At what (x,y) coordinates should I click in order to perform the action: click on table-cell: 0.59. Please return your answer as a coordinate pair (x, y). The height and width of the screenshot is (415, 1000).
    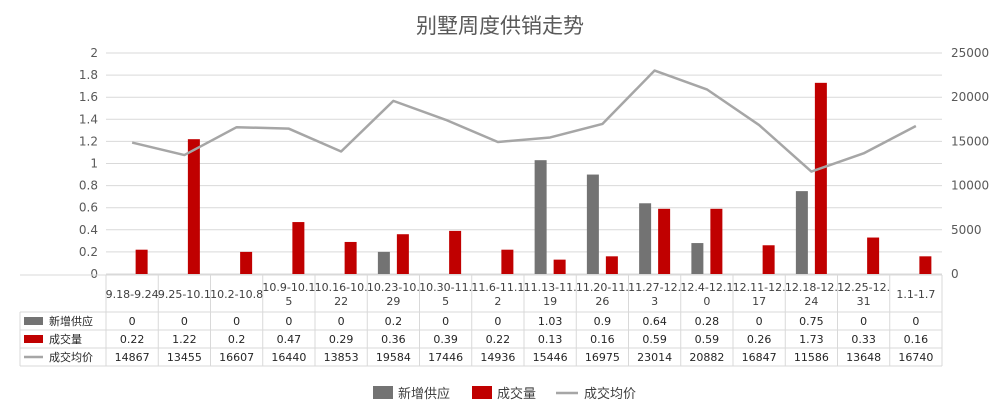
    Looking at the image, I should click on (654, 339).